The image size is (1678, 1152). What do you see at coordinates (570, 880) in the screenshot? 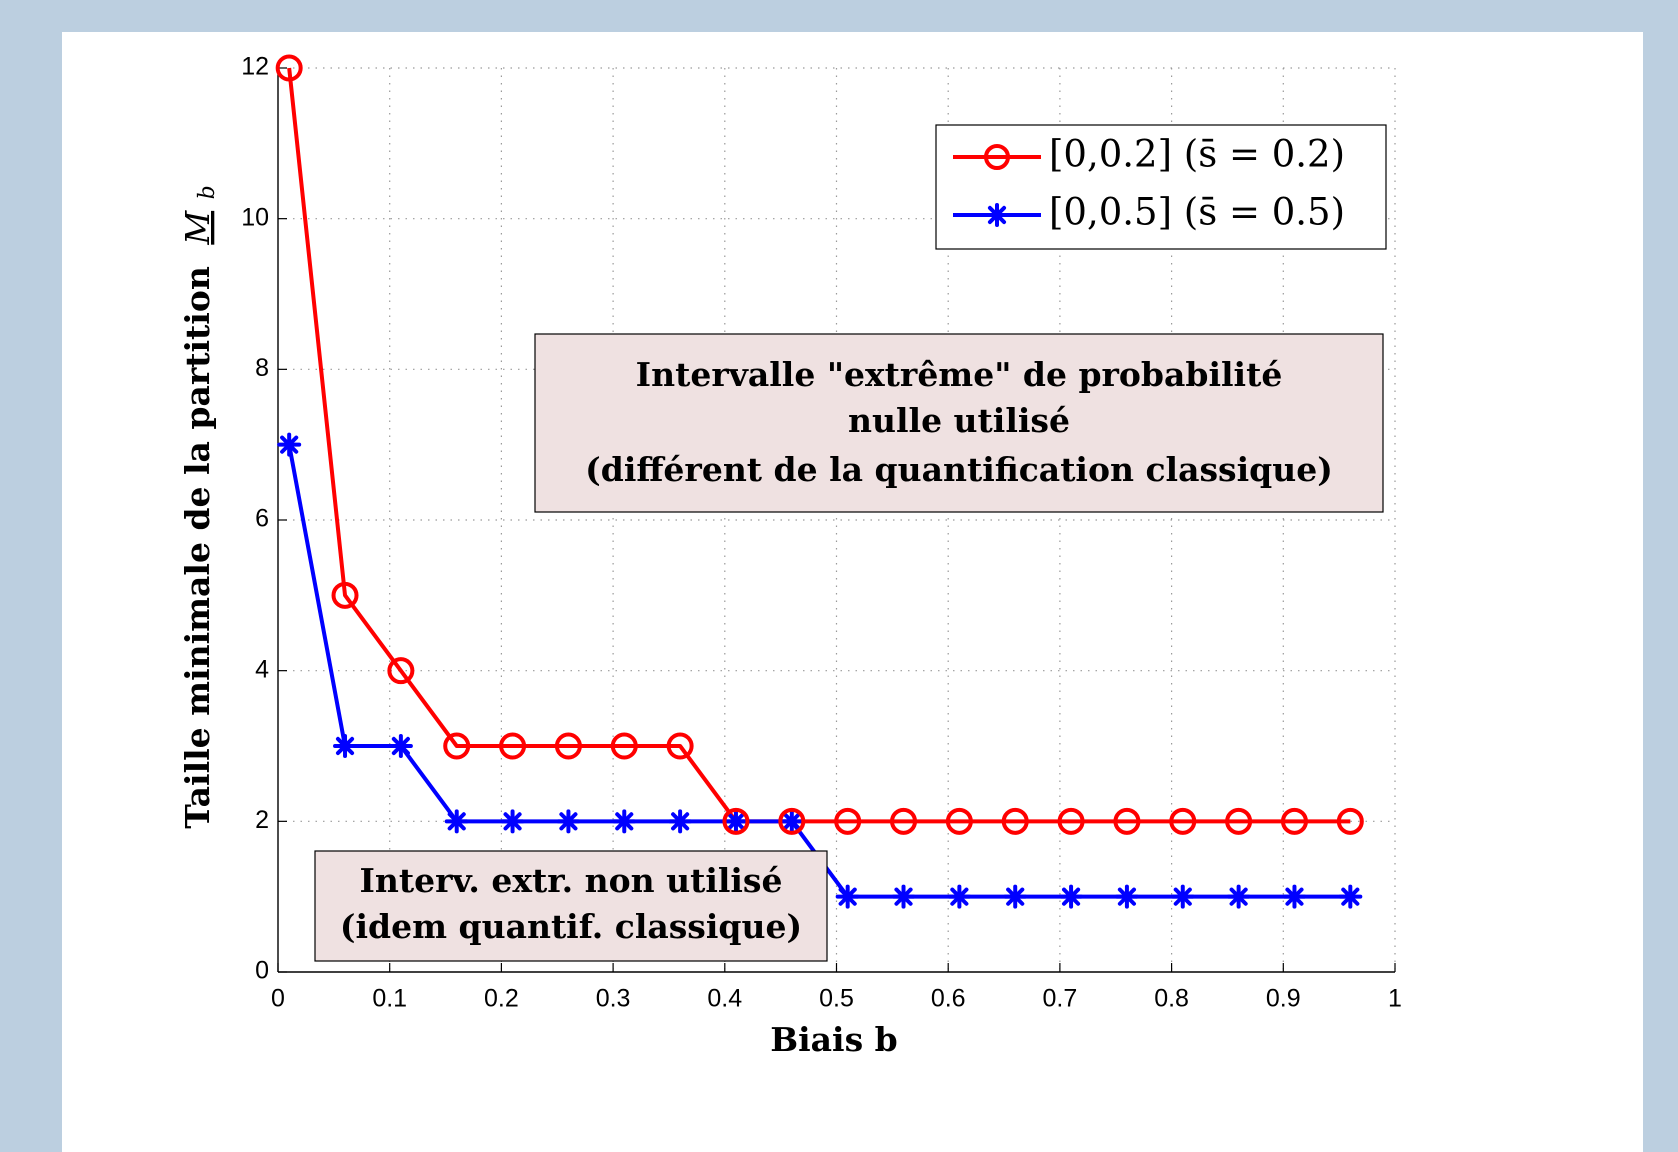
I see `annotation-line-1: Interv. extr. non utilisé` at bounding box center [570, 880].